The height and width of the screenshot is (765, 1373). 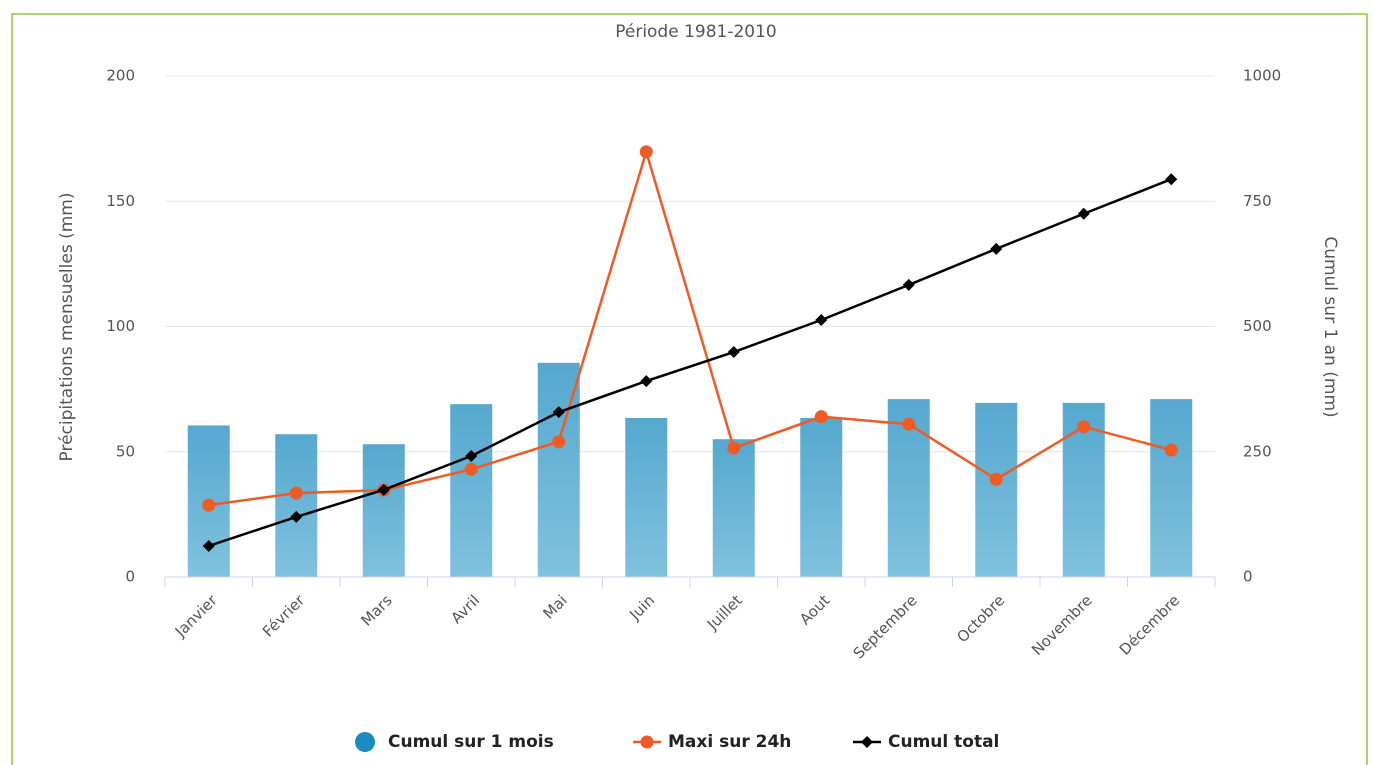 I want to click on x-tick-label: Aout, so click(x=814, y=609).